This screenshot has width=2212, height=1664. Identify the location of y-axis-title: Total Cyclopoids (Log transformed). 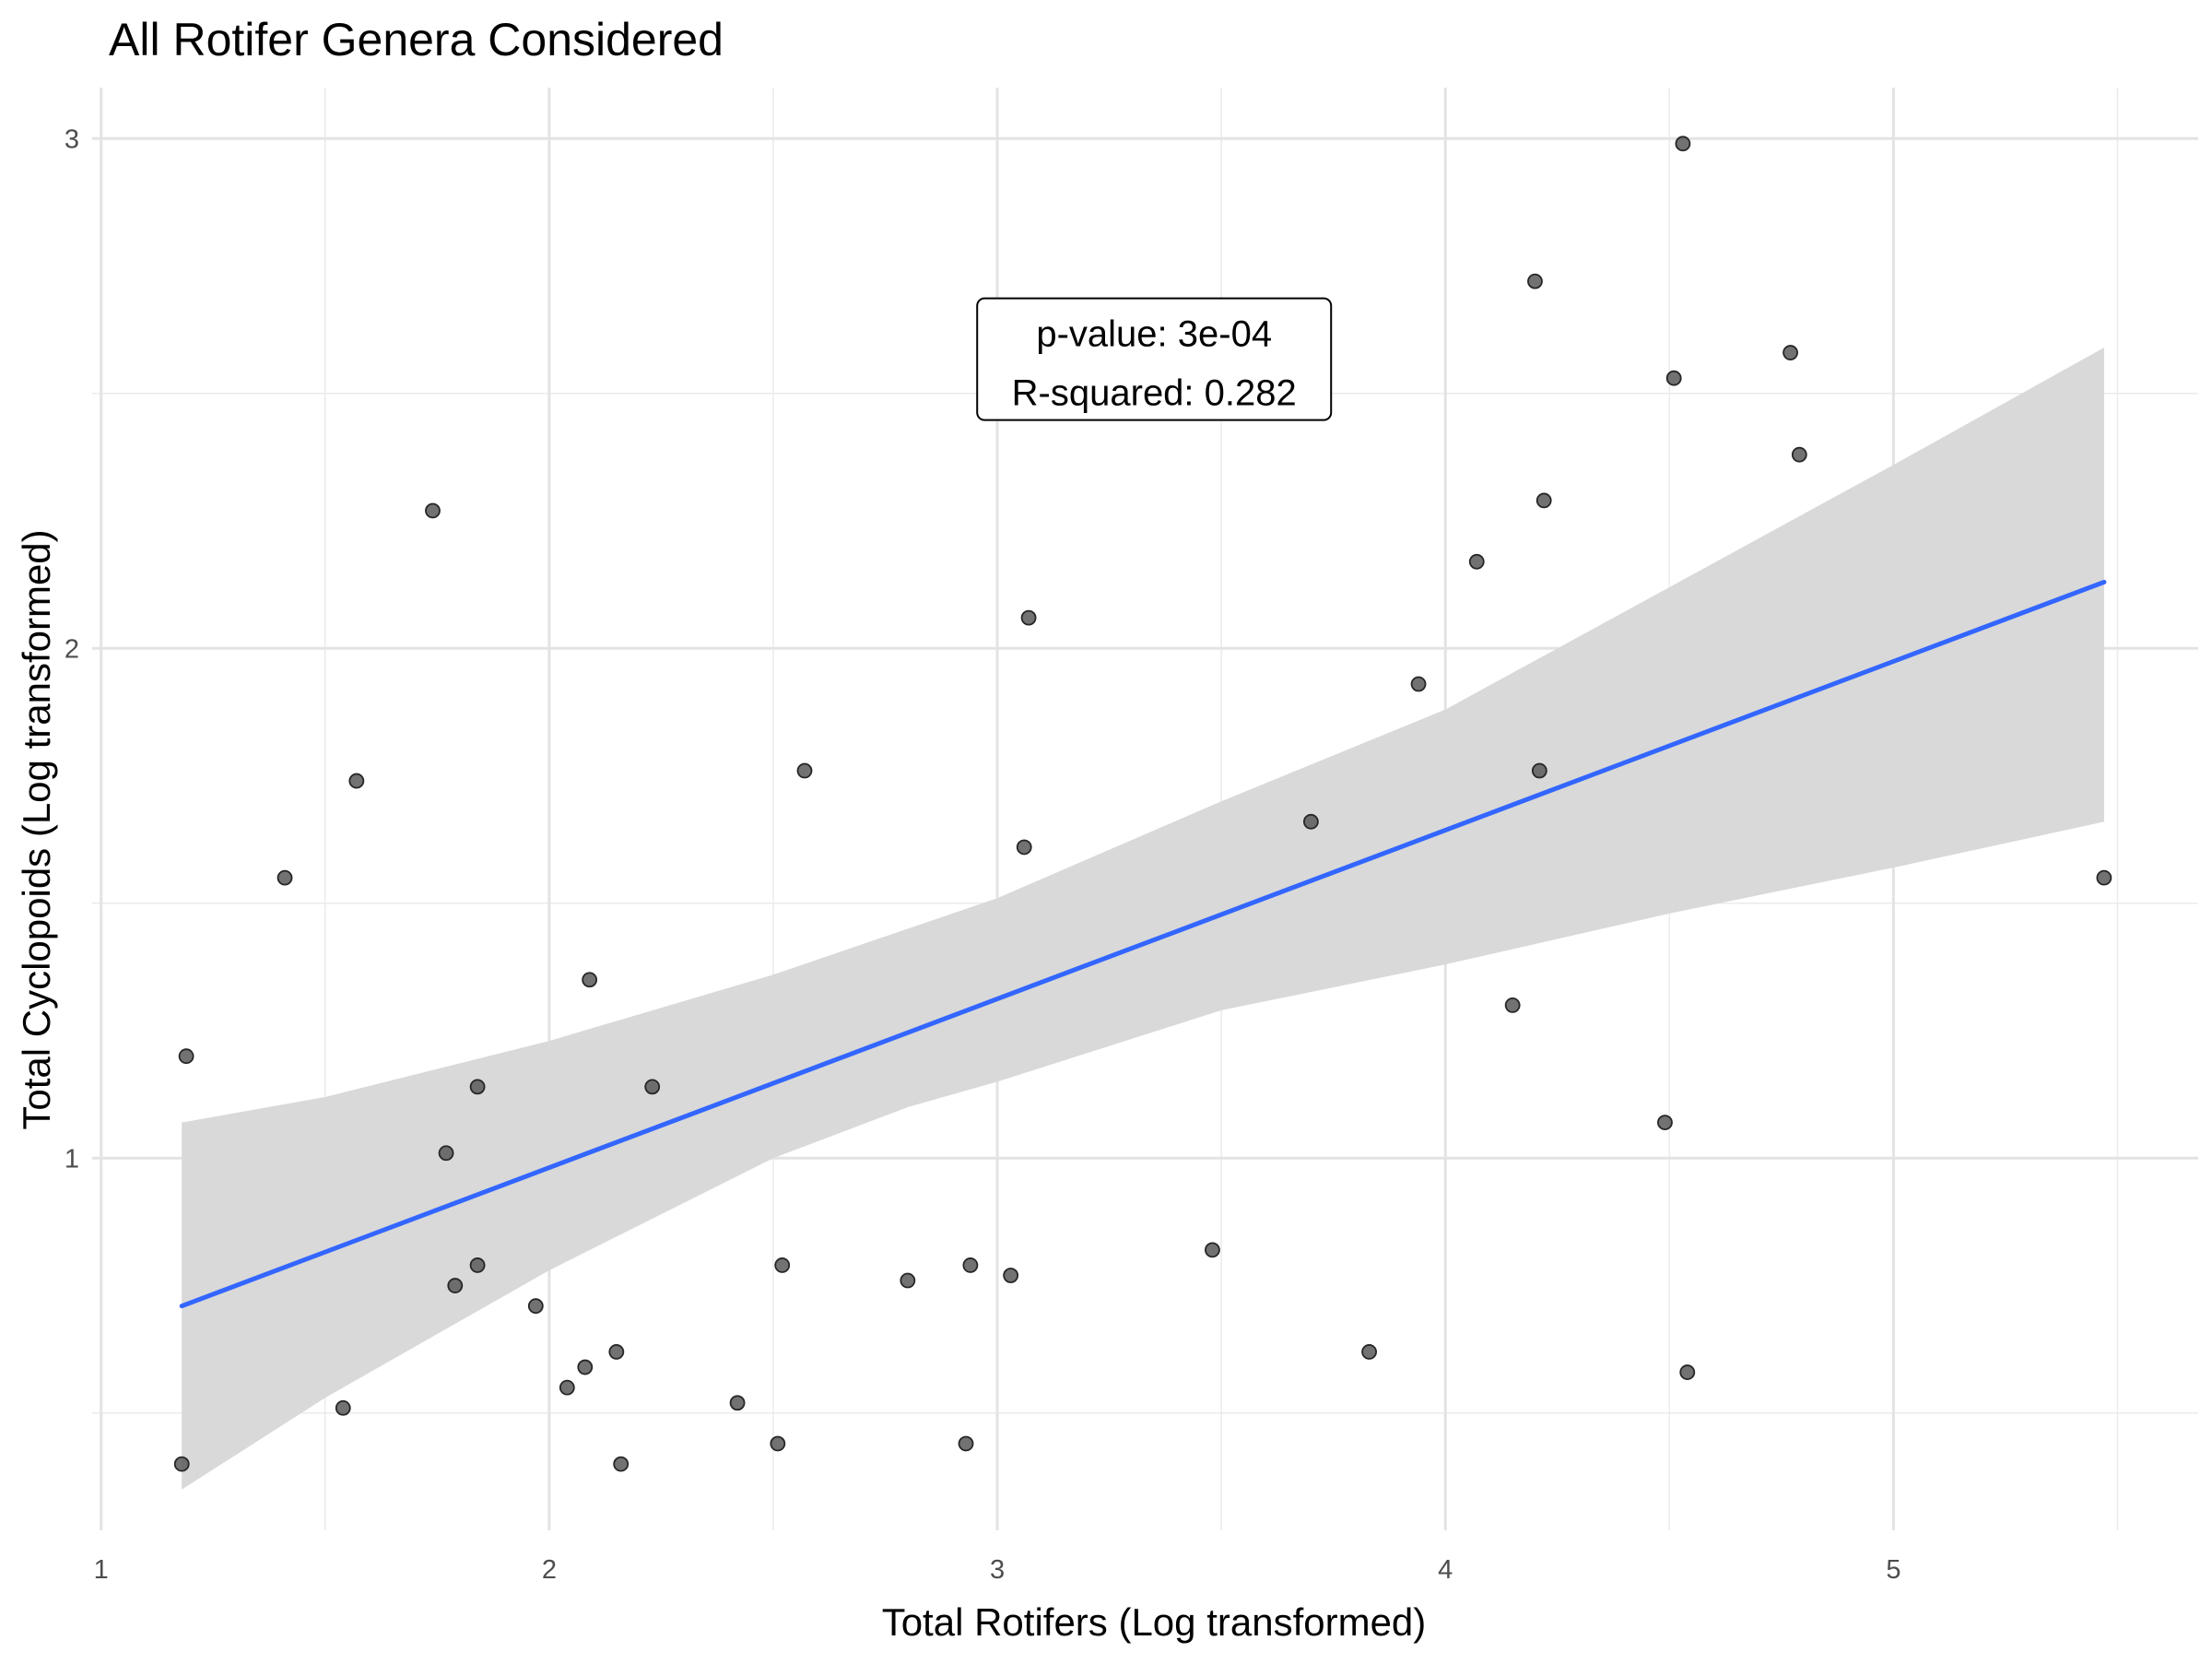
(36, 829).